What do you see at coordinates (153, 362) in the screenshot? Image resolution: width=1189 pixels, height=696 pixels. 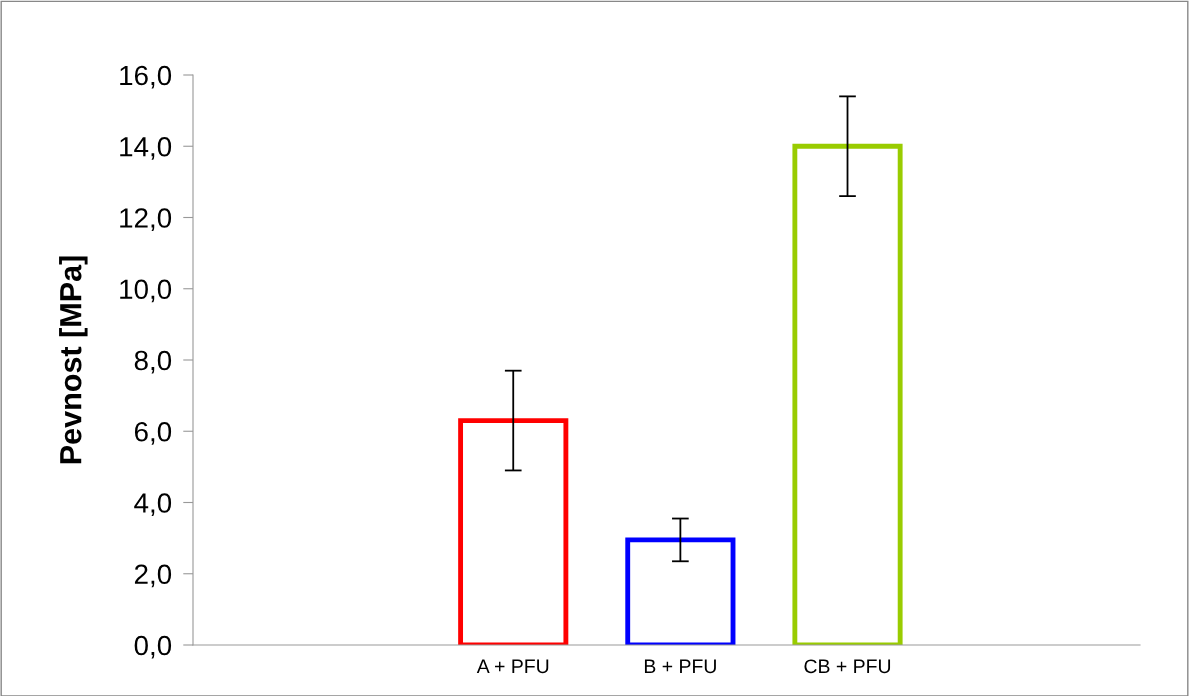 I see `y-tick-label: 8,0` at bounding box center [153, 362].